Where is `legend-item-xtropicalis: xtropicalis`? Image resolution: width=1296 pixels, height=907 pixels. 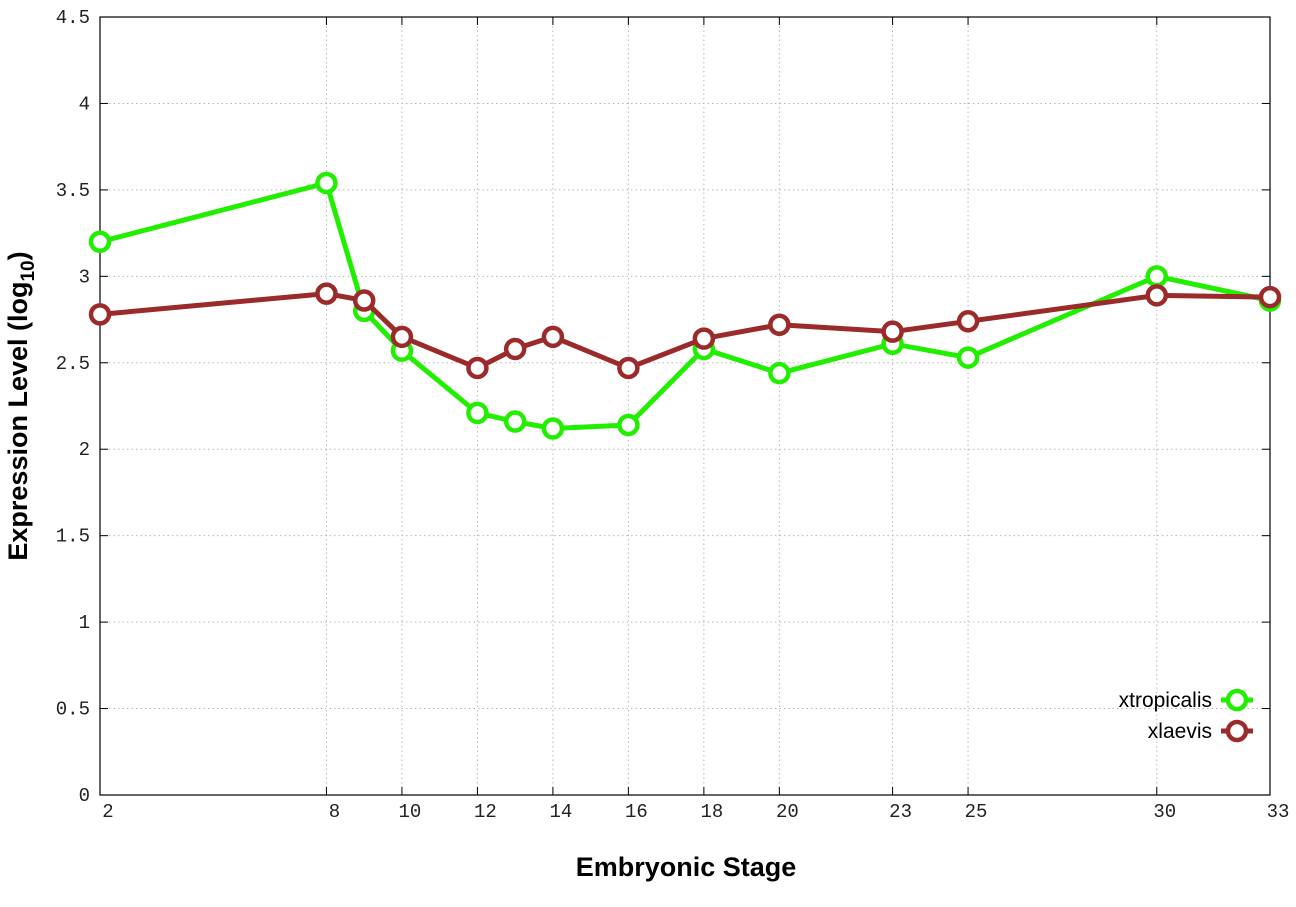 legend-item-xtropicalis: xtropicalis is located at coordinates (1186, 700).